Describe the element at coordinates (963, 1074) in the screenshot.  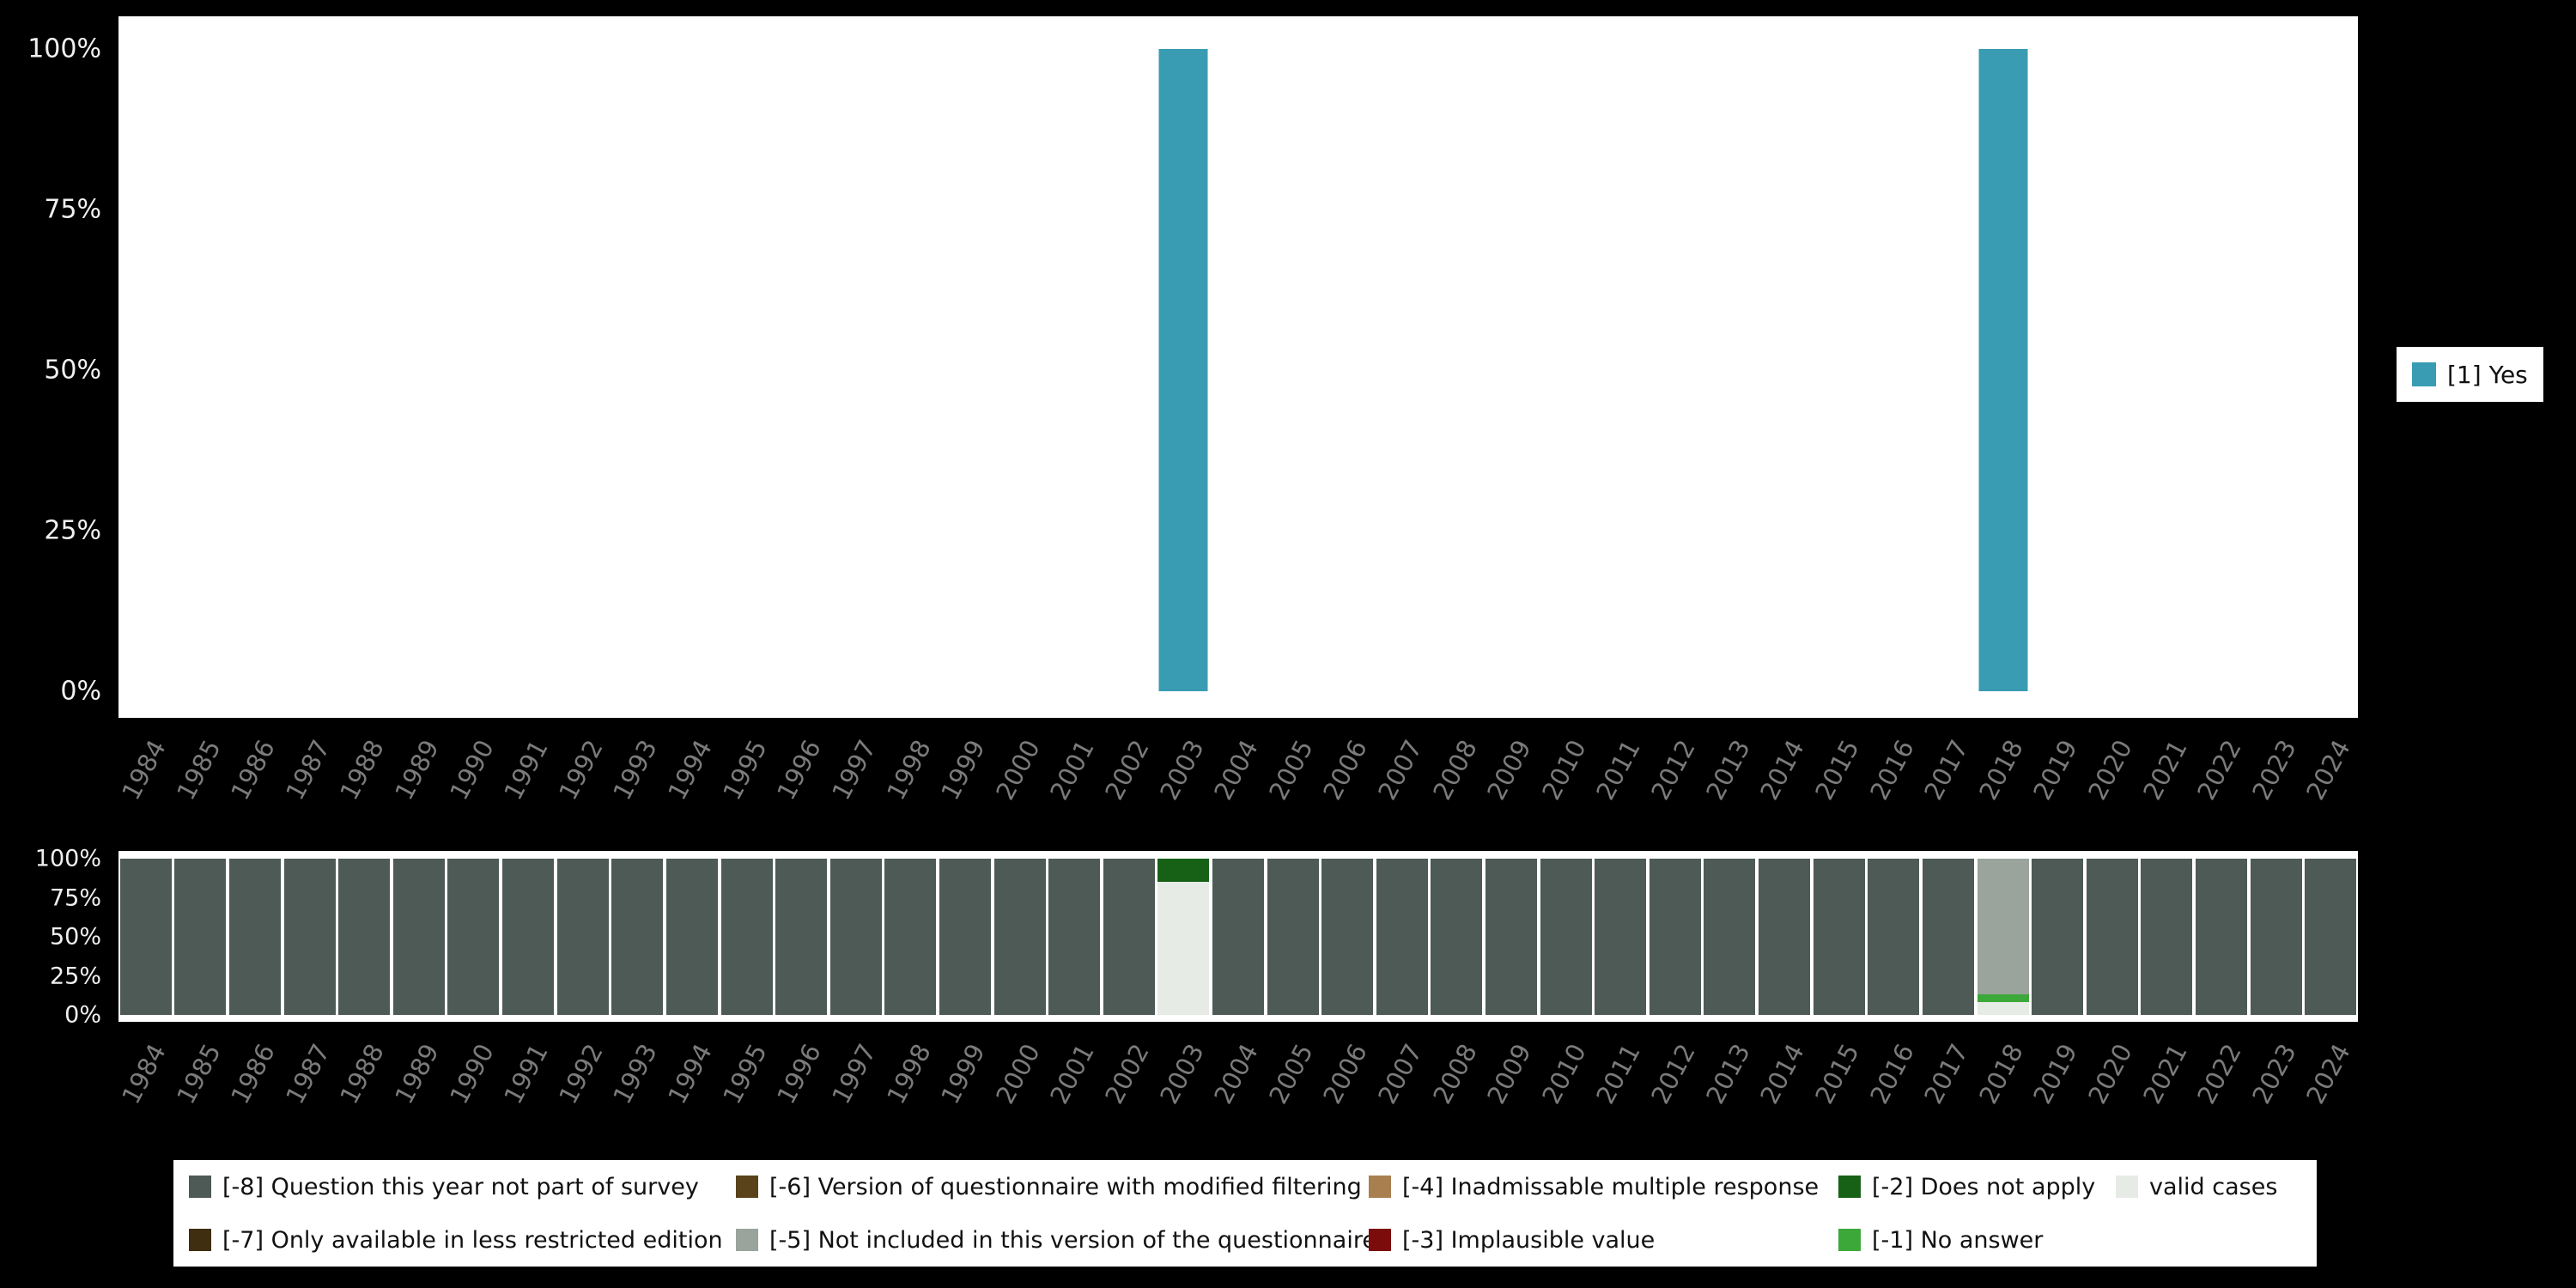
I see `x-axis-year-label: 1999` at that location.